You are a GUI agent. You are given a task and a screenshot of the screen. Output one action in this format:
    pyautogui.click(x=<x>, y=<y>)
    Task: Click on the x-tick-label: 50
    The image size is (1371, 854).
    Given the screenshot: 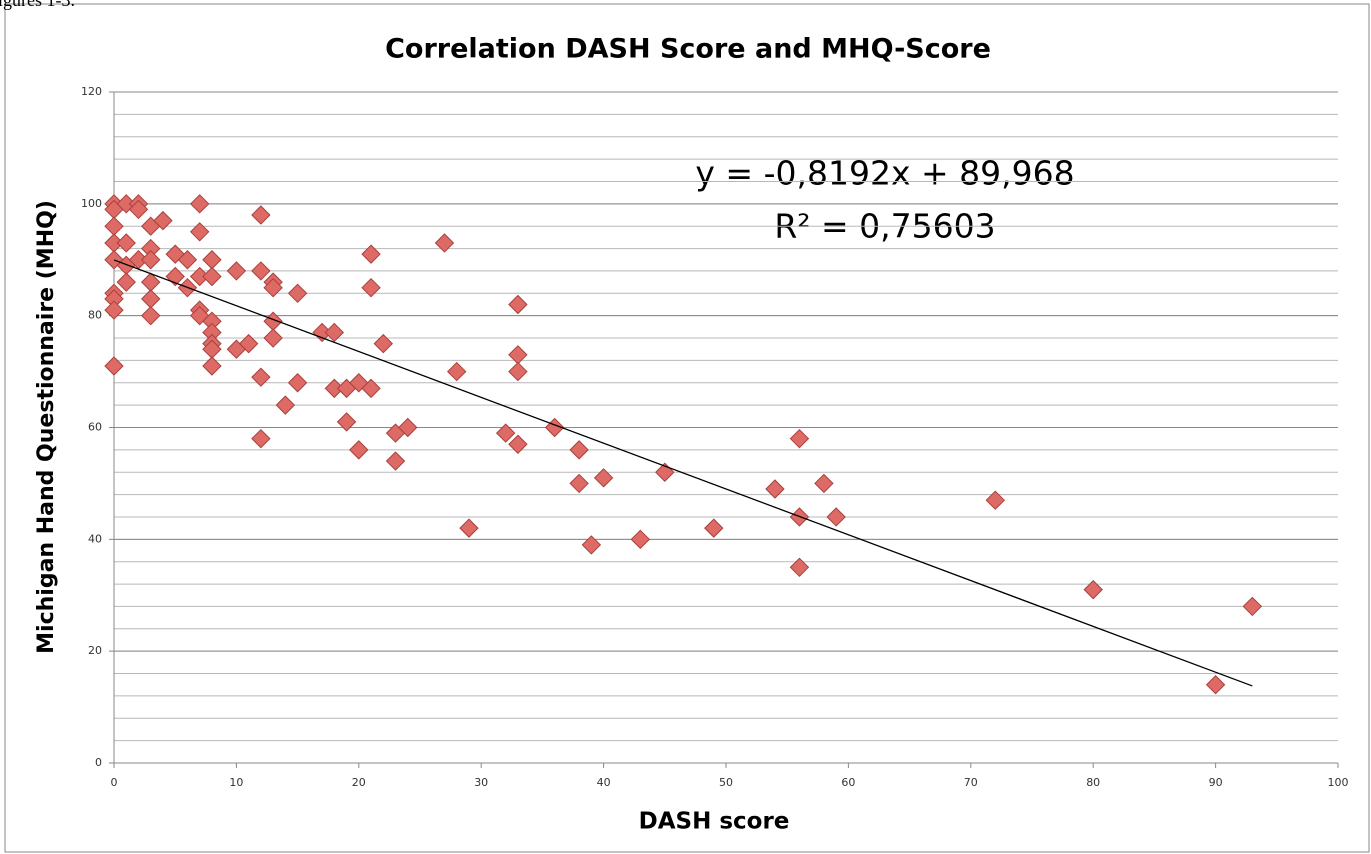 What is the action you would take?
    pyautogui.click(x=726, y=782)
    